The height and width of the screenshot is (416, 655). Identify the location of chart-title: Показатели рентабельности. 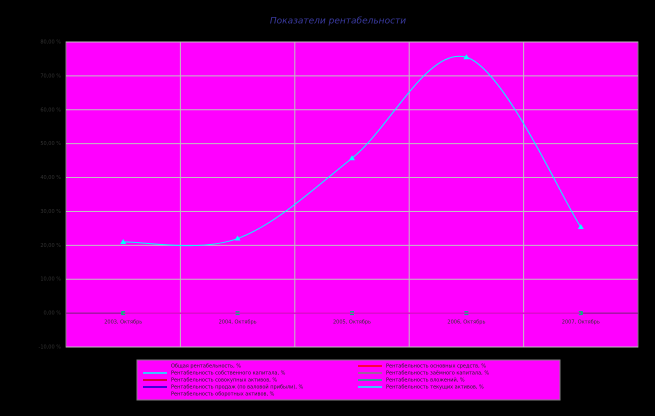
(338, 22).